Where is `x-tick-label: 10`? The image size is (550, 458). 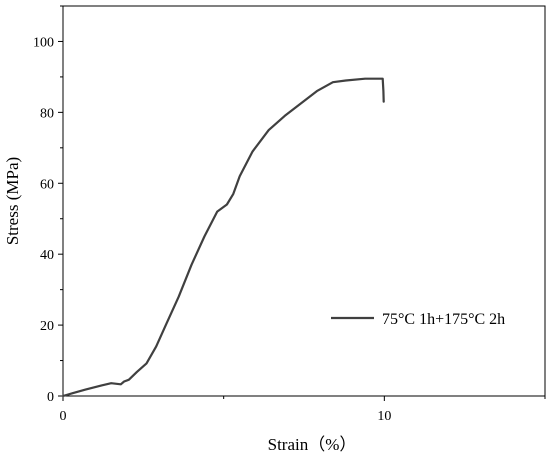 x-tick-label: 10 is located at coordinates (384, 416).